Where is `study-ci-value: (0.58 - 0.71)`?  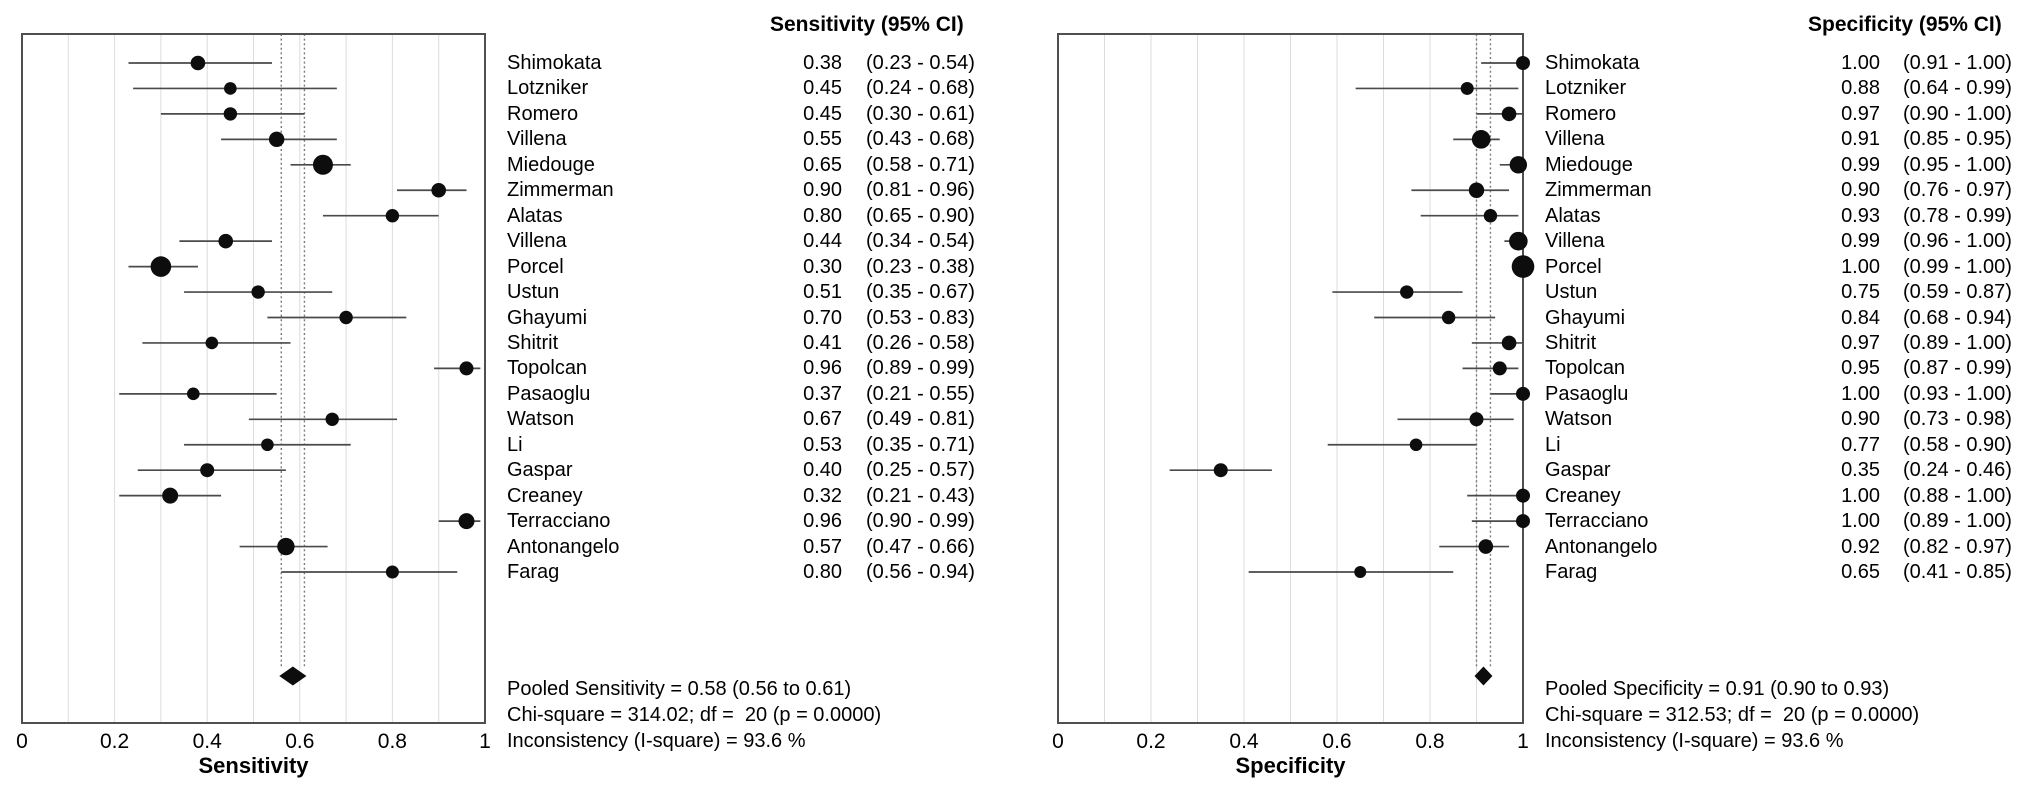
study-ci-value: (0.58 - 0.71) is located at coordinates (920, 164).